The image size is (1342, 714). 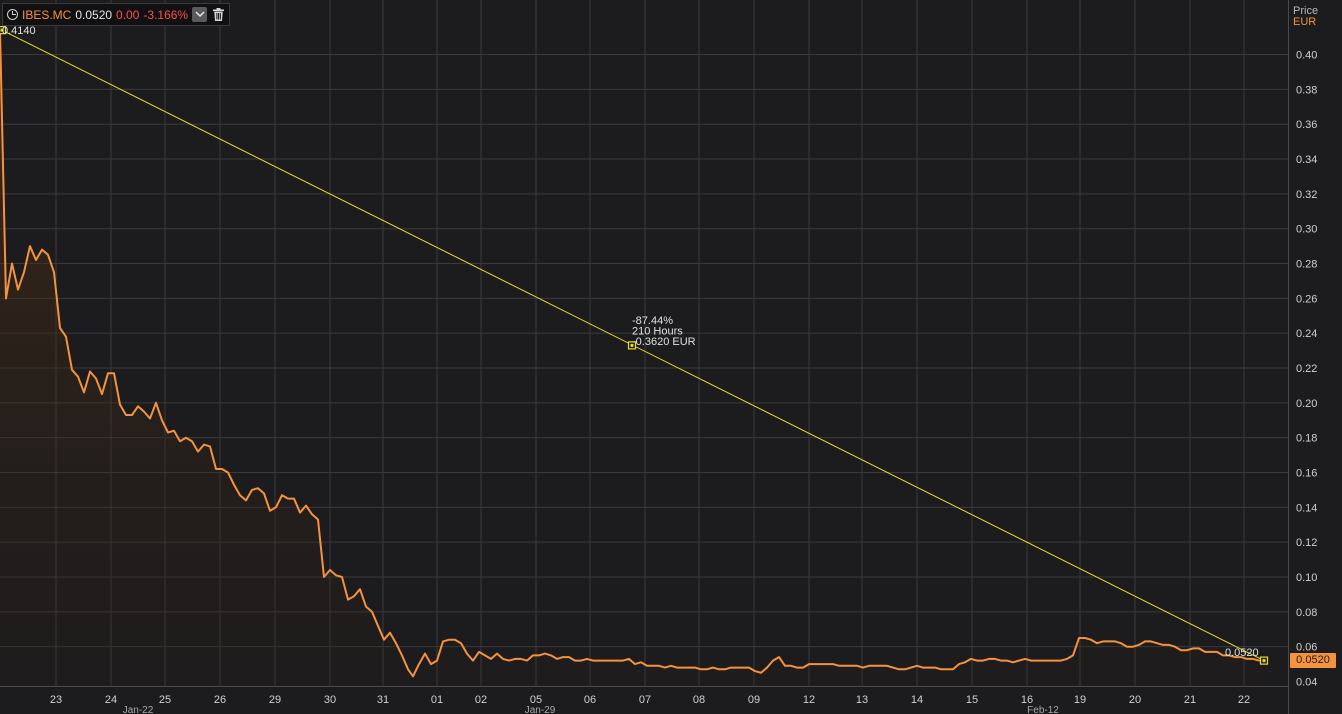 I want to click on y-tick-label: 0.14, so click(x=1306, y=508).